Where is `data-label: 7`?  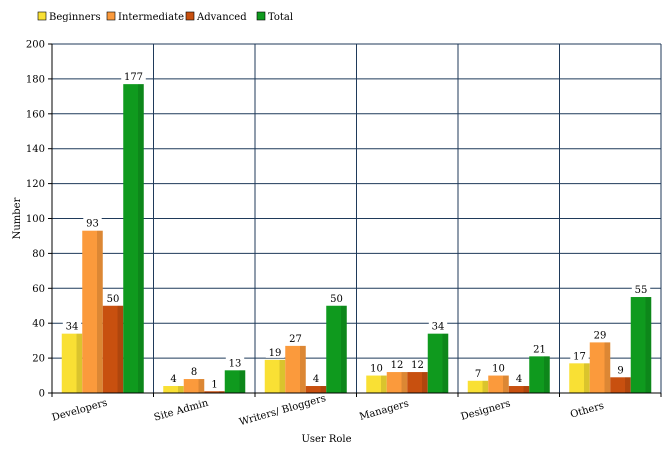 data-label: 7 is located at coordinates (478, 374).